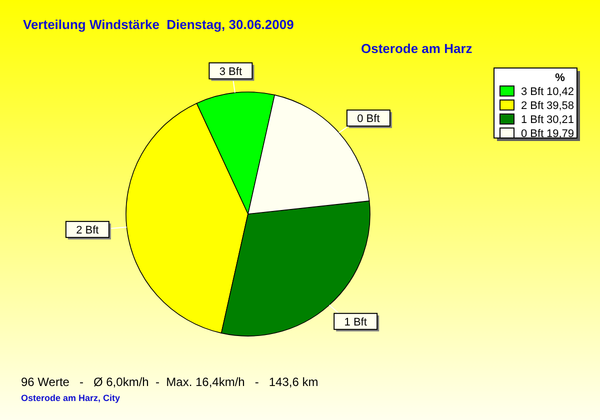  Describe the element at coordinates (560, 106) in the screenshot. I see `data-label: 39,58` at that location.